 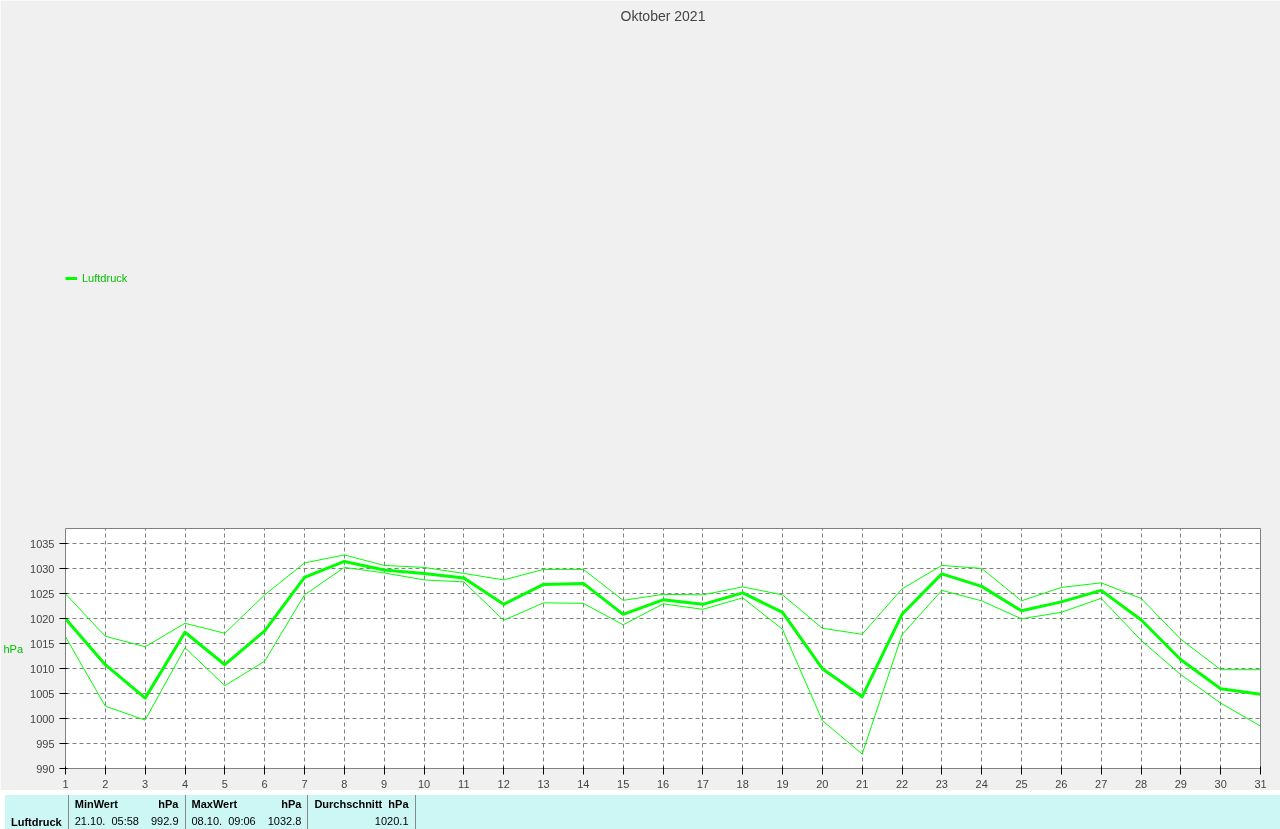 I want to click on x-tick-label: 10, so click(x=424, y=783).